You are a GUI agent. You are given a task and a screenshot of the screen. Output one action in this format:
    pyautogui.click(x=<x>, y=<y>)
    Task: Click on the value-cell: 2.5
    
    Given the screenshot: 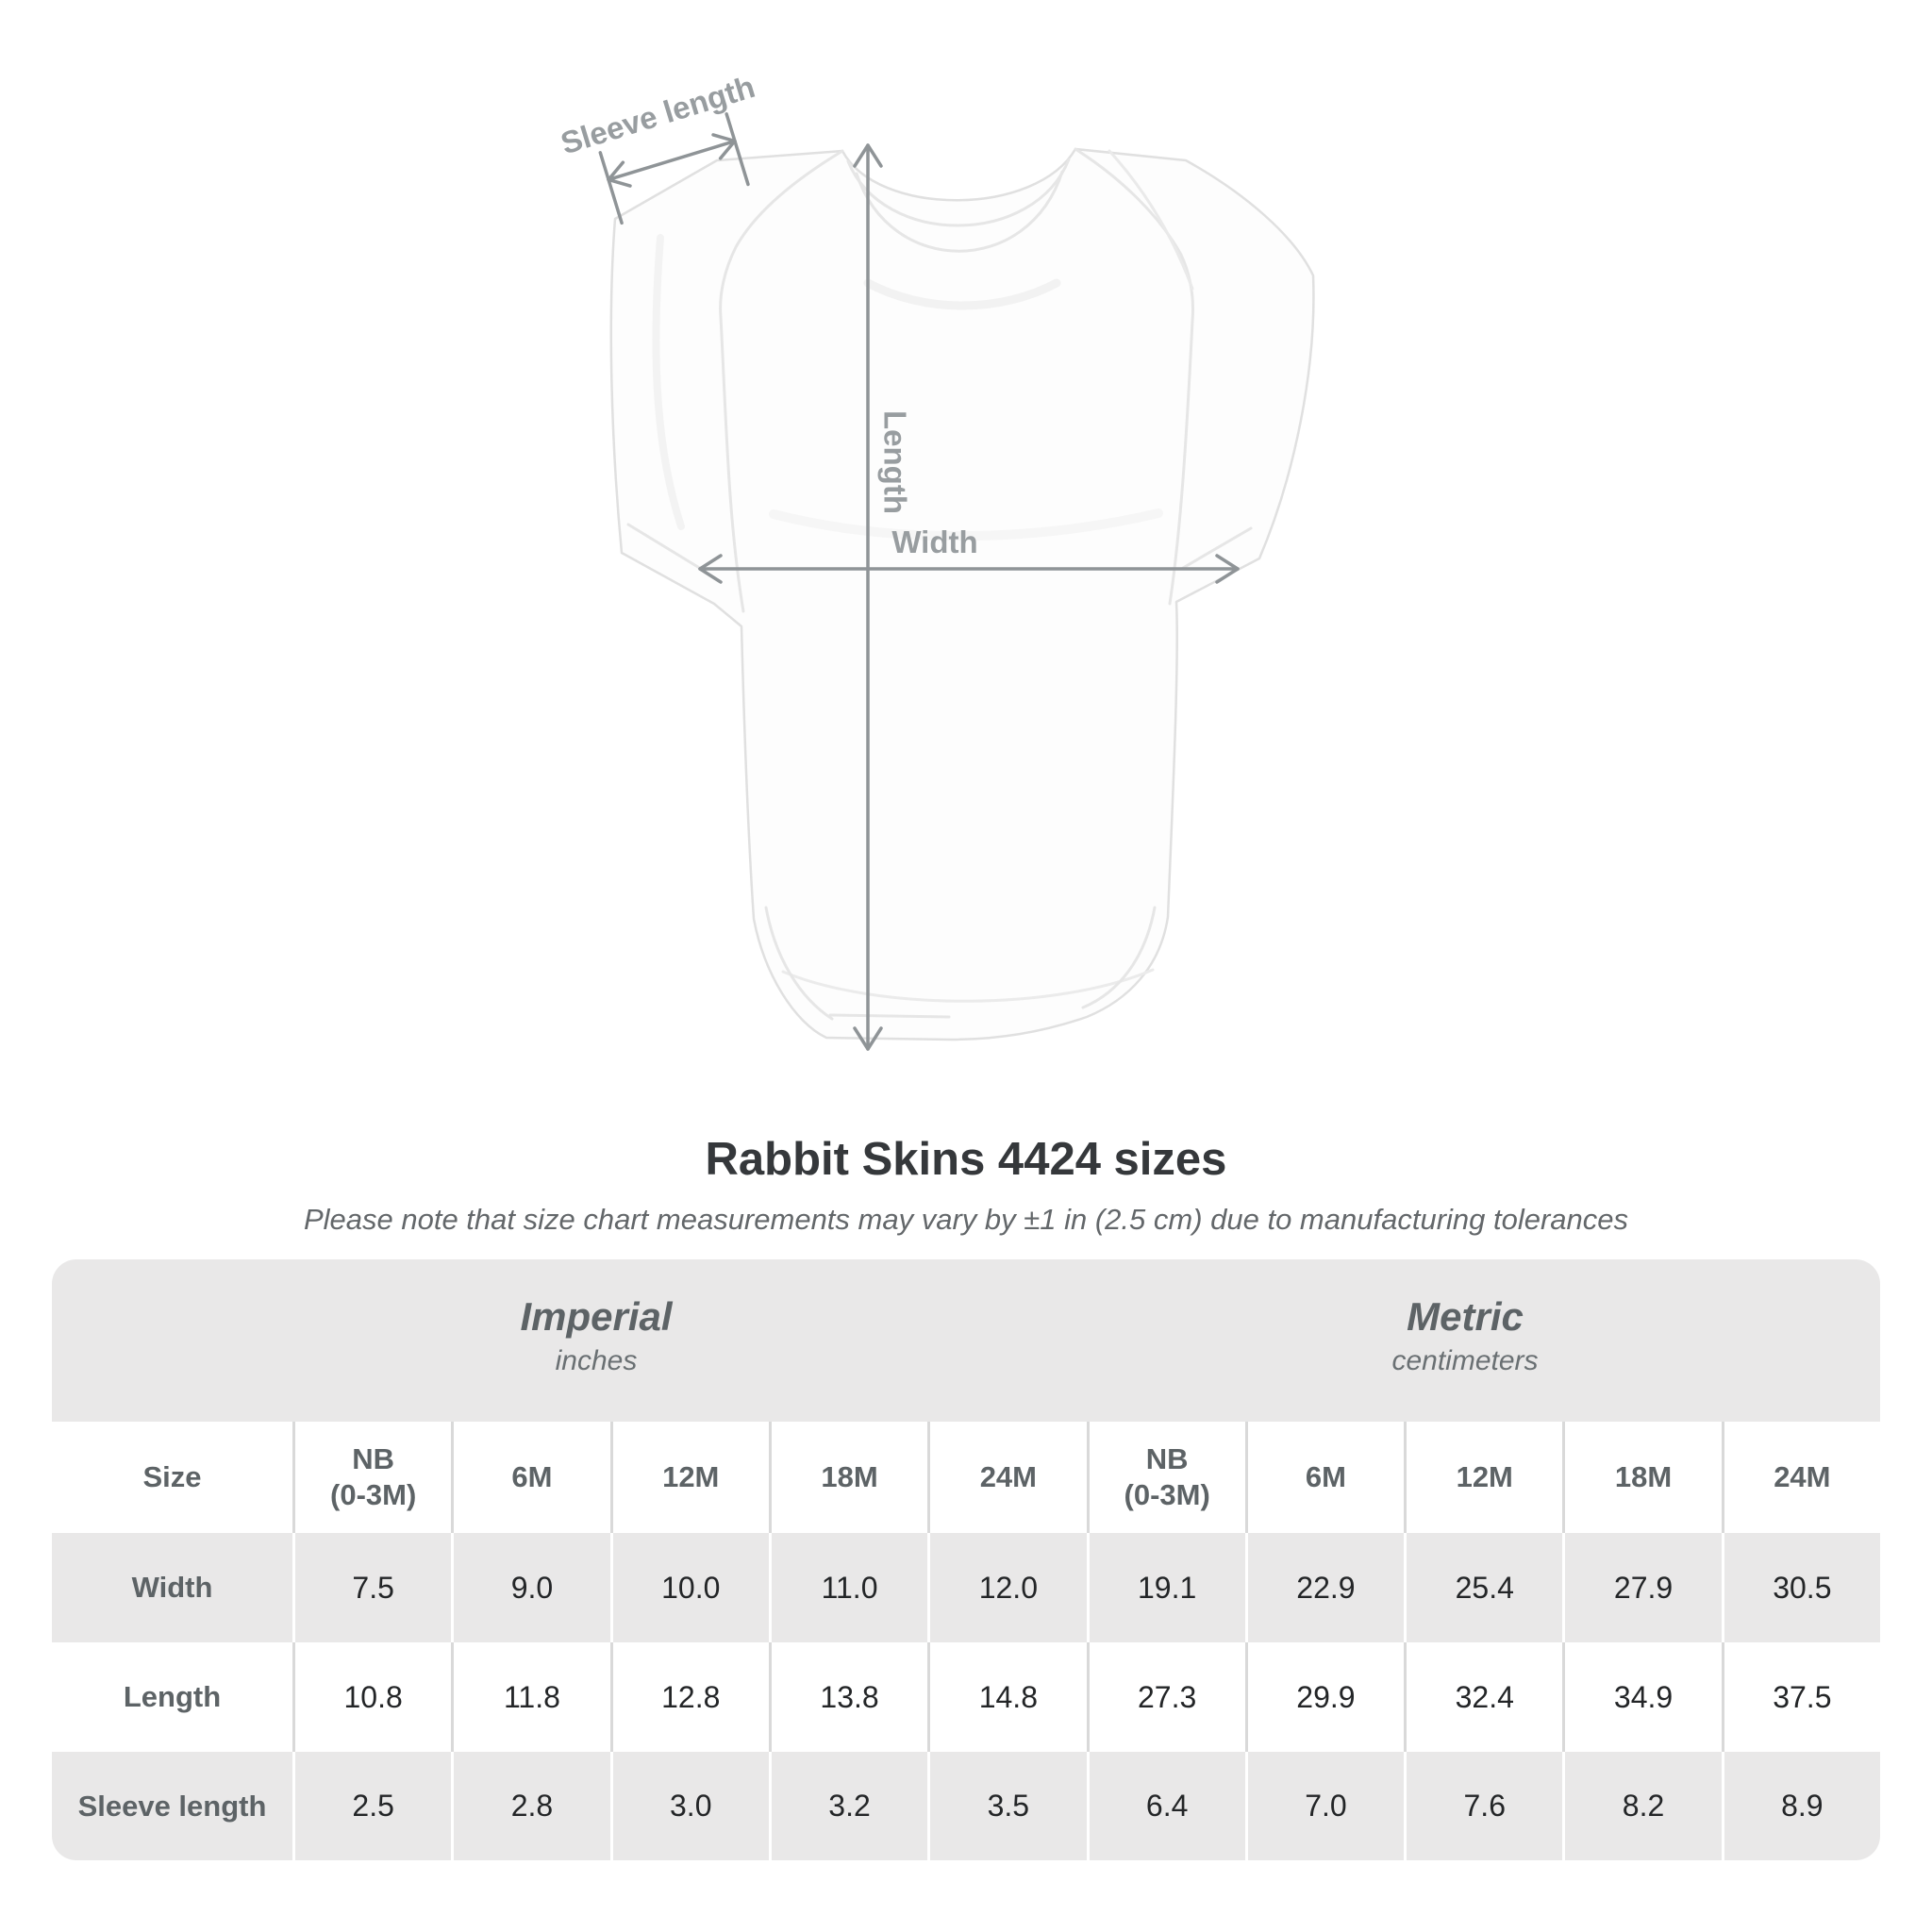 What is the action you would take?
    pyautogui.click(x=372, y=1806)
    